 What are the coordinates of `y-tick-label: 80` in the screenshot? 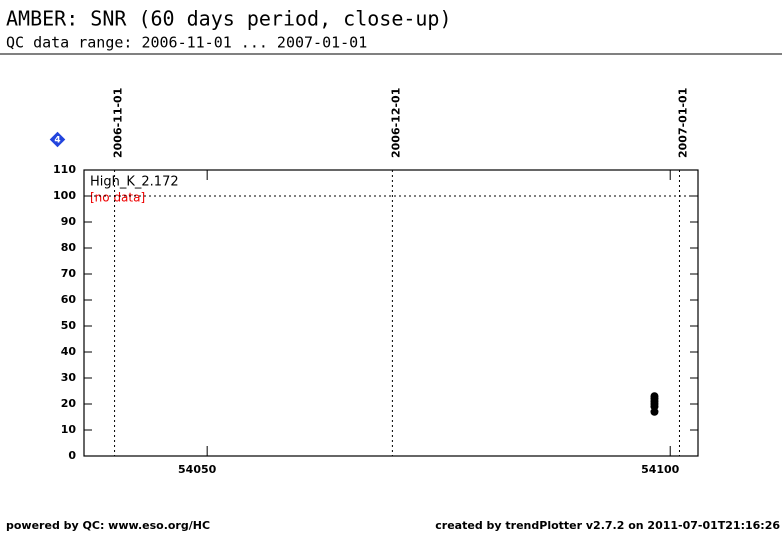 It's located at (69, 247).